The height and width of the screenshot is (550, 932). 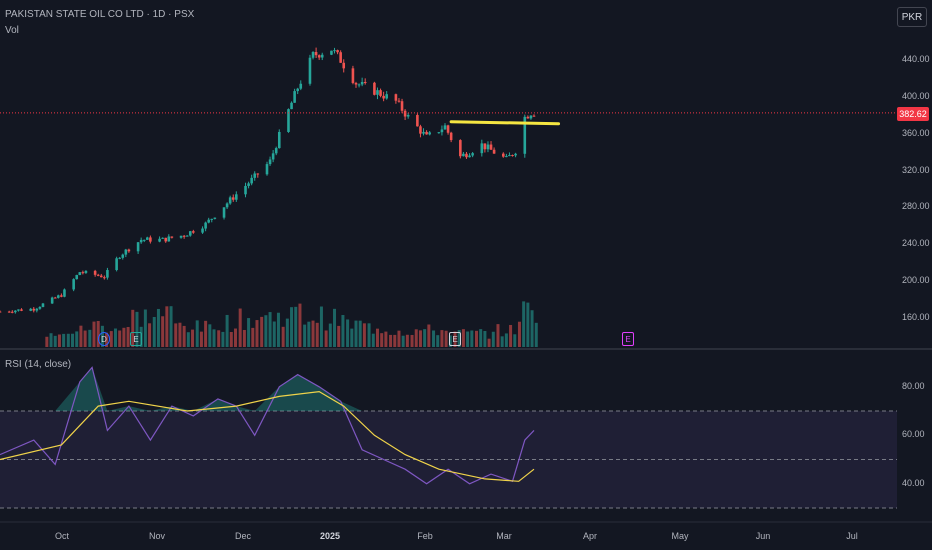 What do you see at coordinates (680, 536) in the screenshot?
I see `time-tick-label: May` at bounding box center [680, 536].